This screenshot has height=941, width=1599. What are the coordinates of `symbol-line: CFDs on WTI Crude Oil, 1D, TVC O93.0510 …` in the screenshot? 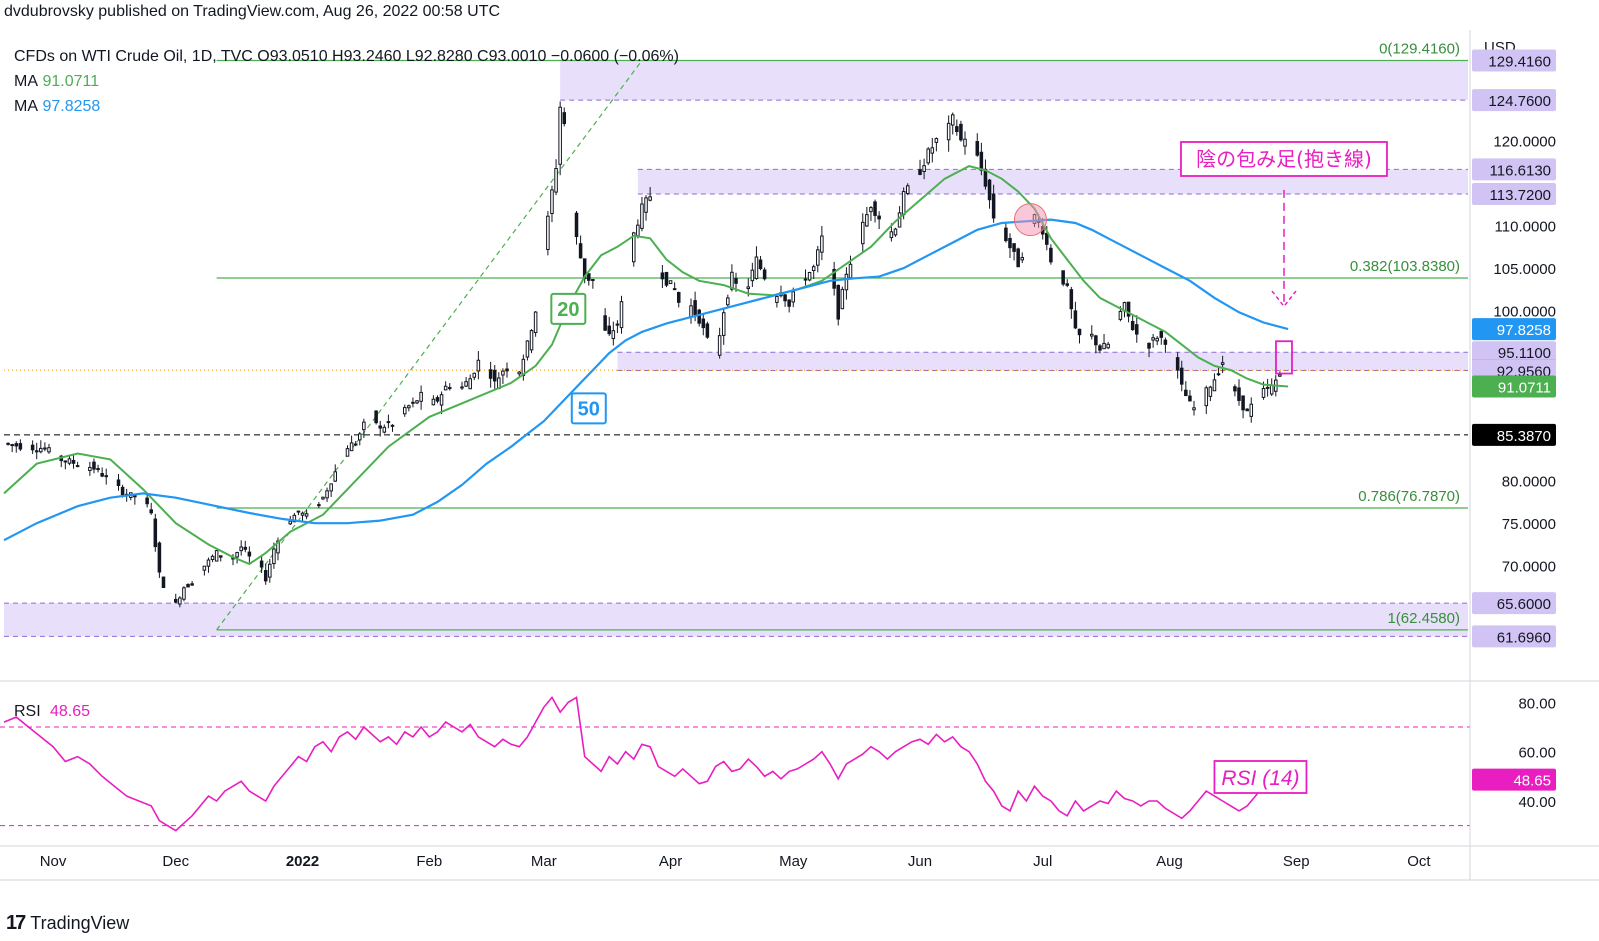 It's located at (346, 56).